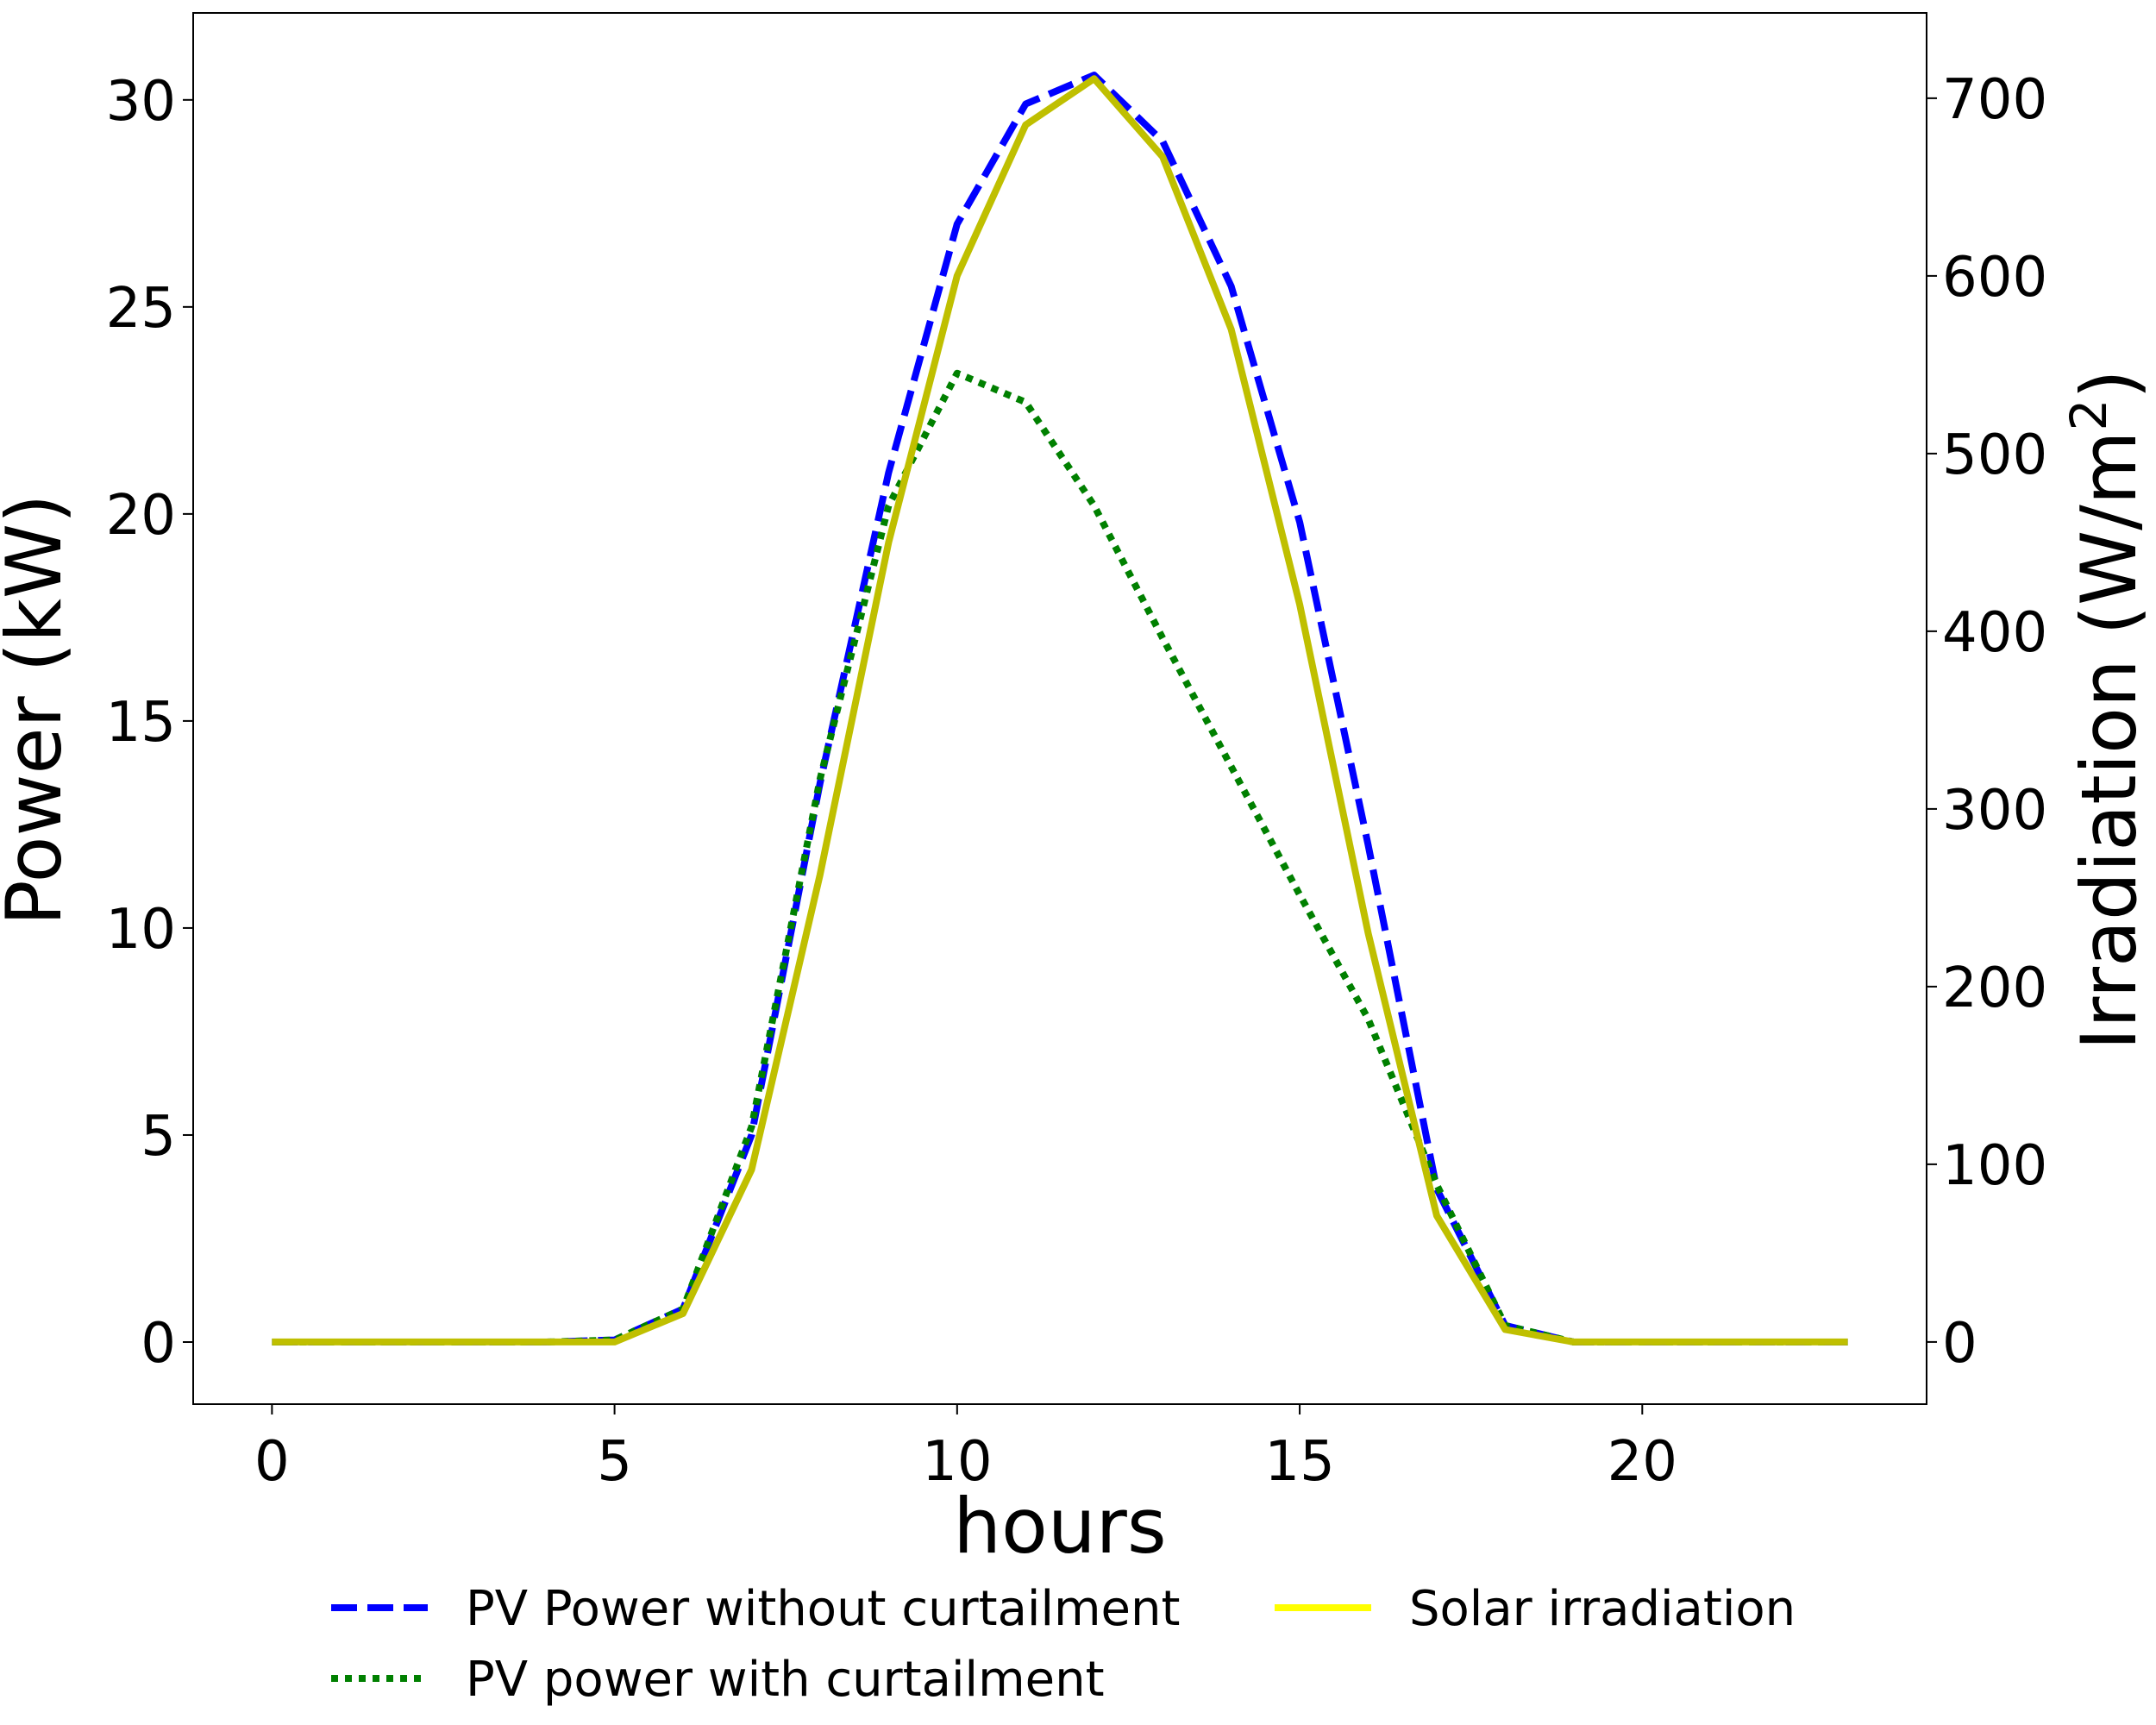 This screenshot has height=1725, width=2156. Describe the element at coordinates (272, 1462) in the screenshot. I see `x-tick-label: 0` at that location.